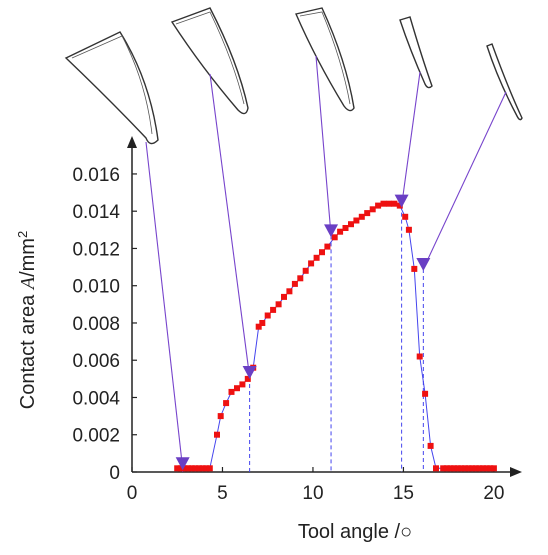 The height and width of the screenshot is (555, 548). What do you see at coordinates (222, 493) in the screenshot?
I see `x-tick-label: 5` at bounding box center [222, 493].